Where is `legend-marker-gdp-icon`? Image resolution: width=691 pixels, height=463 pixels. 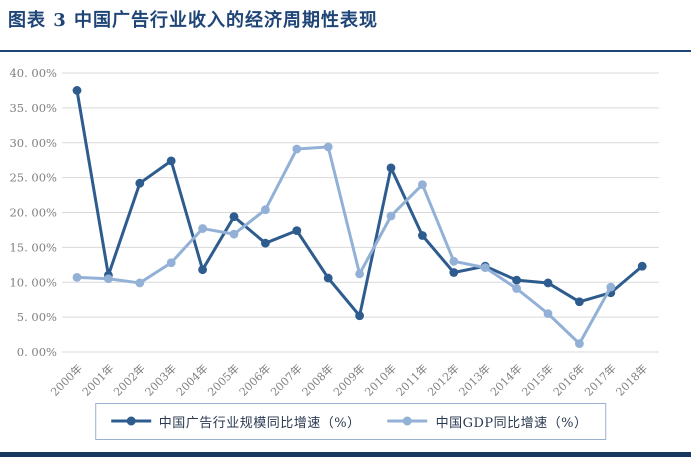
legend-marker-gdp-icon is located at coordinates (408, 421).